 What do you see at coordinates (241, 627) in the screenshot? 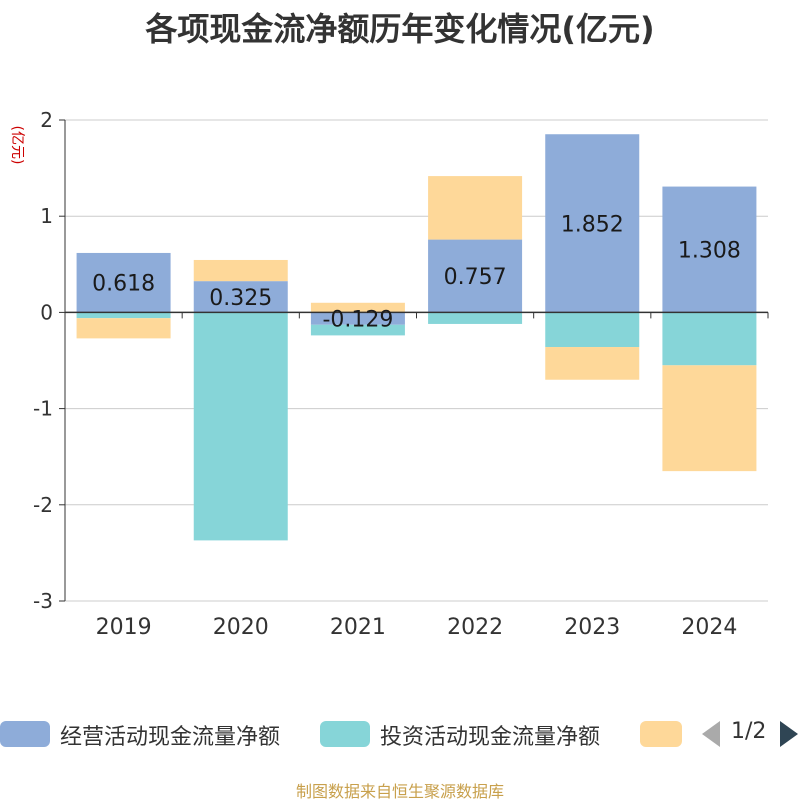
I see `x-tick-label: 2020` at bounding box center [241, 627].